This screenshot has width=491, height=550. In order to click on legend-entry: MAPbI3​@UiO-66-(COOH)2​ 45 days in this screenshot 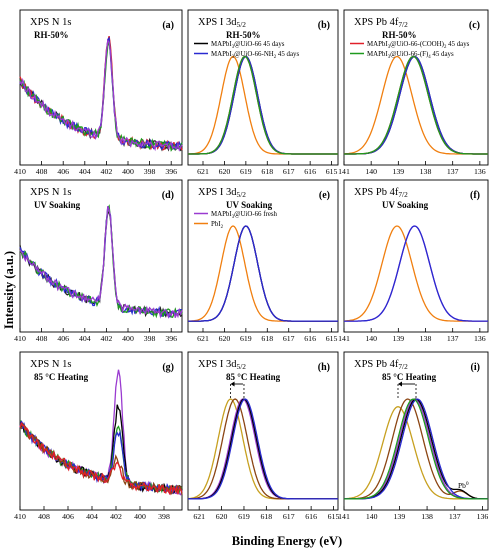, I will do `click(418, 45)`.